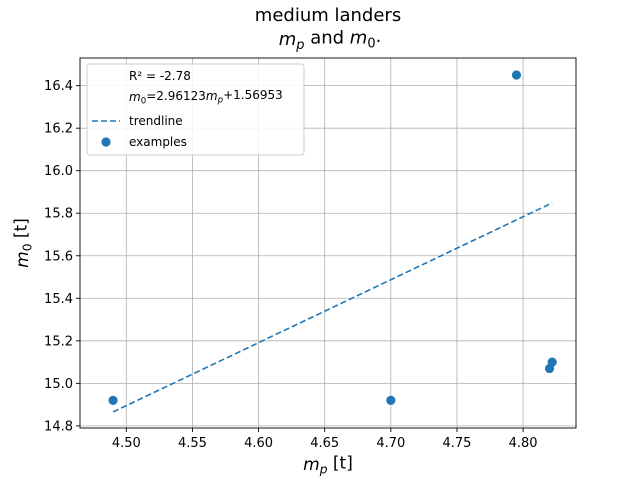 The height and width of the screenshot is (480, 640). Describe the element at coordinates (456, 443) in the screenshot. I see `x-tick-label: 4.75` at that location.